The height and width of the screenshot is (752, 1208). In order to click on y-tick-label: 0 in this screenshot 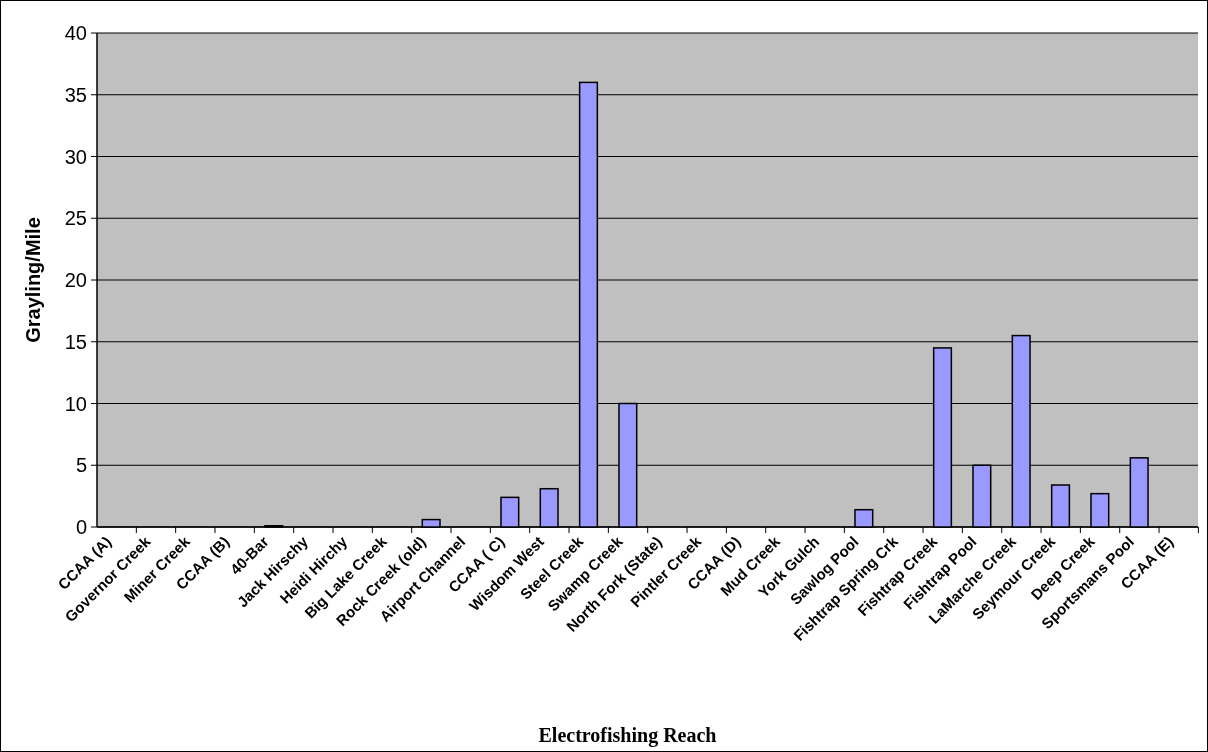, I will do `click(81, 527)`.